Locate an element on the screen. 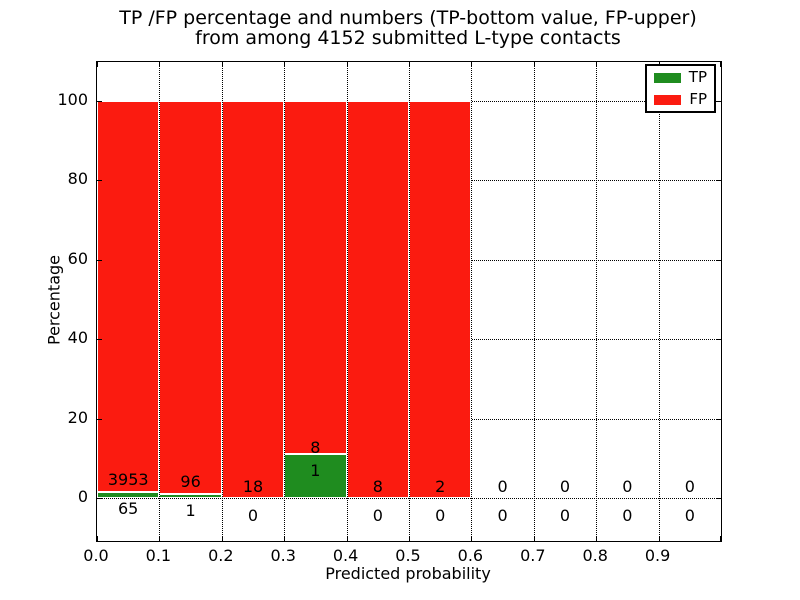  tp-count-label: 65 is located at coordinates (128, 509).